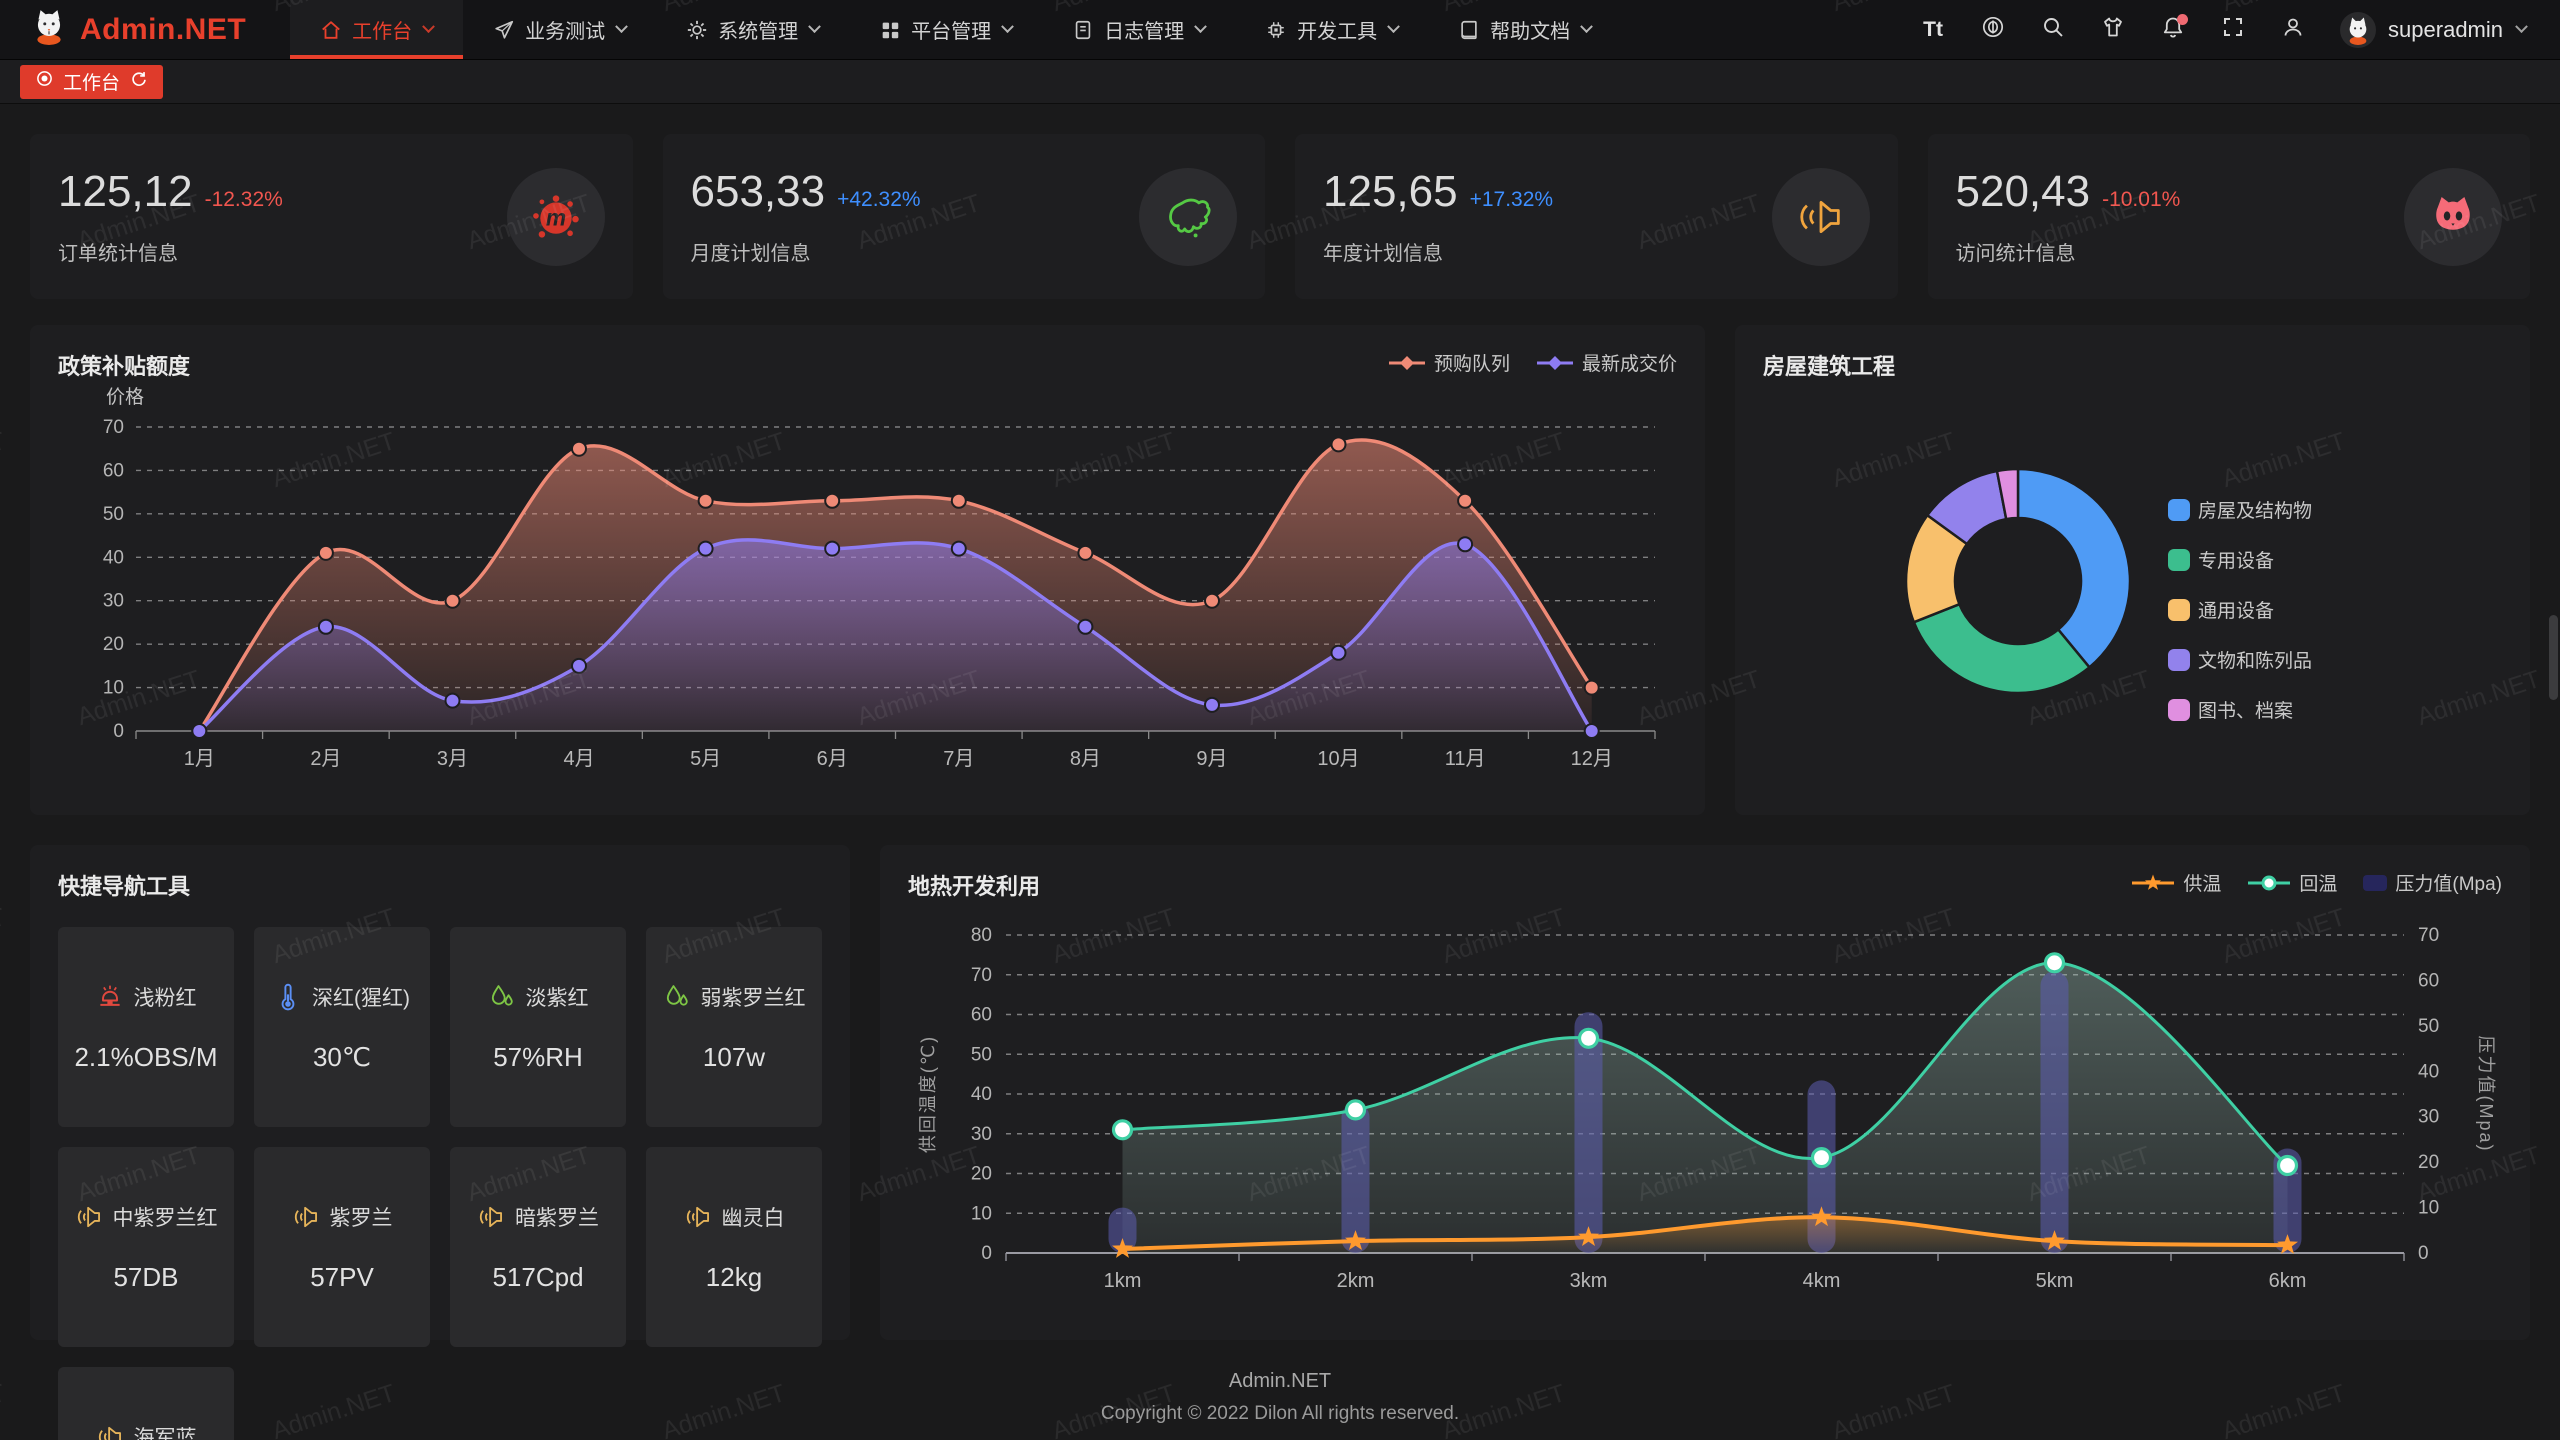 The height and width of the screenshot is (1440, 2560). Describe the element at coordinates (2292, 882) in the screenshot. I see `legend-item-1: 回温` at that location.